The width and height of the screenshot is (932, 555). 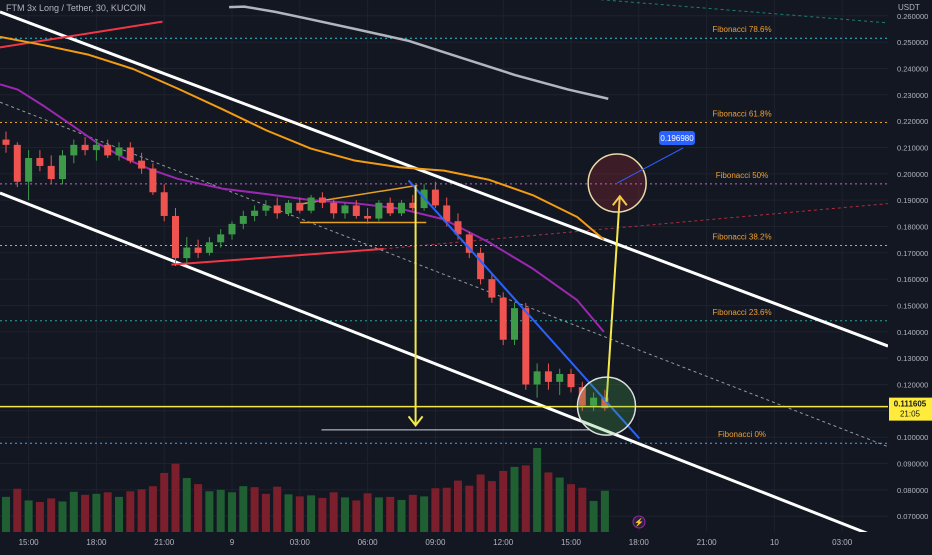 I want to click on arrow-up-head, so click(x=620, y=200).